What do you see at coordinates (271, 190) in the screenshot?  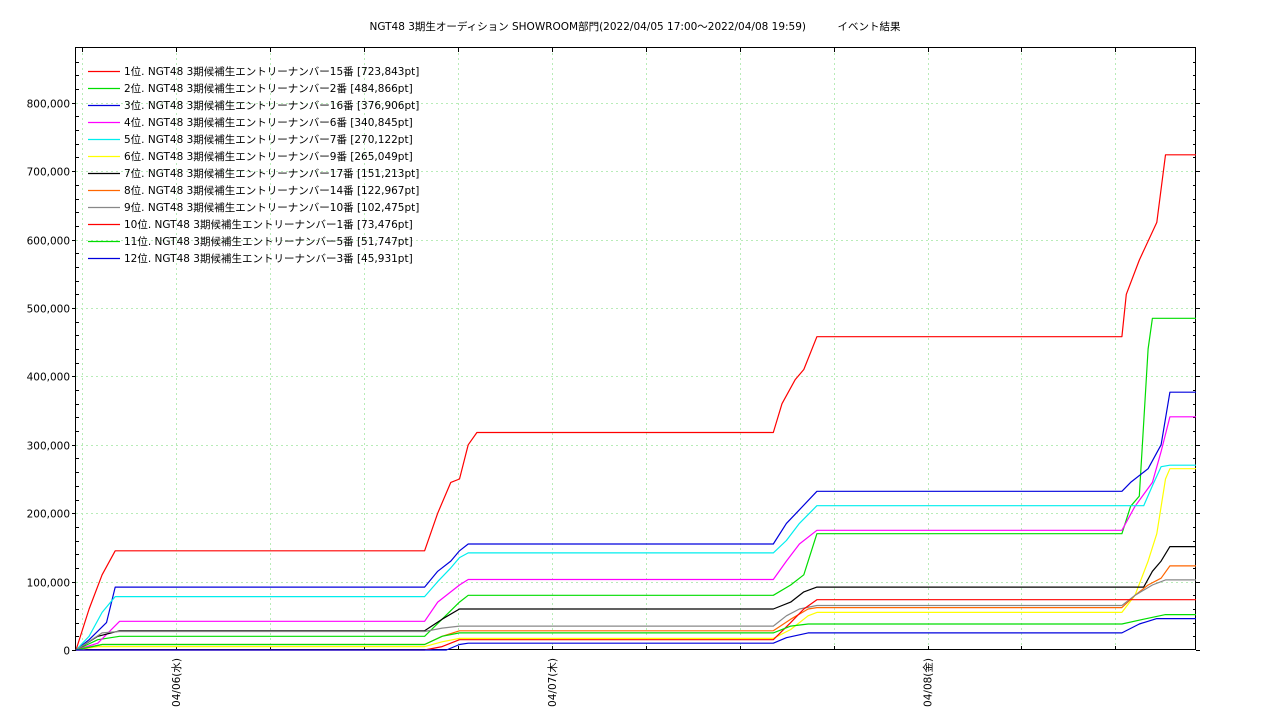 I see `legend-label: 8位. NGT48 3期候補生エントリーナンバー14番 [122,967pt]` at bounding box center [271, 190].